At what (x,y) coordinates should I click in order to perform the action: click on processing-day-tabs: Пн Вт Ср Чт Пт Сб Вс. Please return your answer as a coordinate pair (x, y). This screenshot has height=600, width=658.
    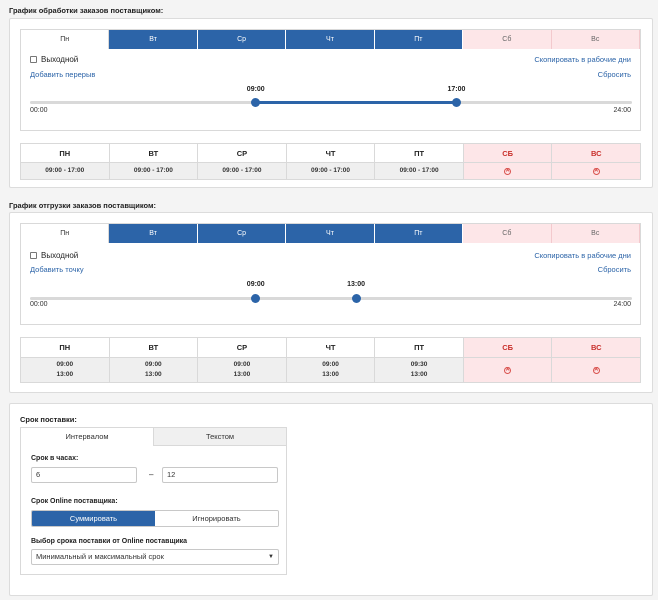
    Looking at the image, I should click on (330, 39).